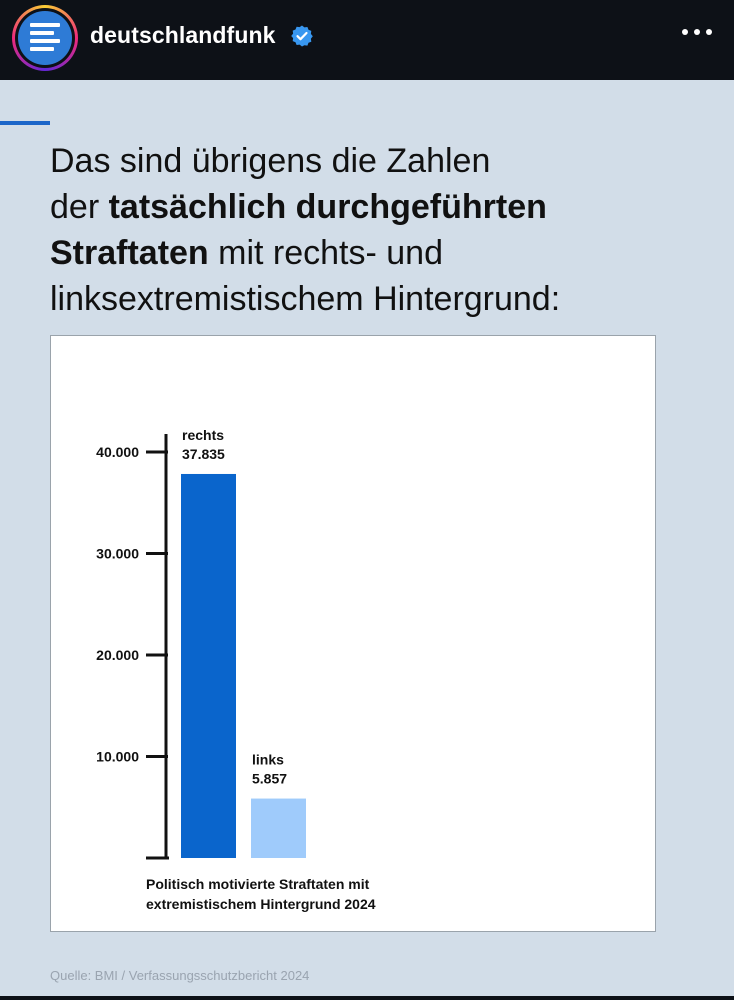  I want to click on bar-value-label: 5.857, so click(269, 779).